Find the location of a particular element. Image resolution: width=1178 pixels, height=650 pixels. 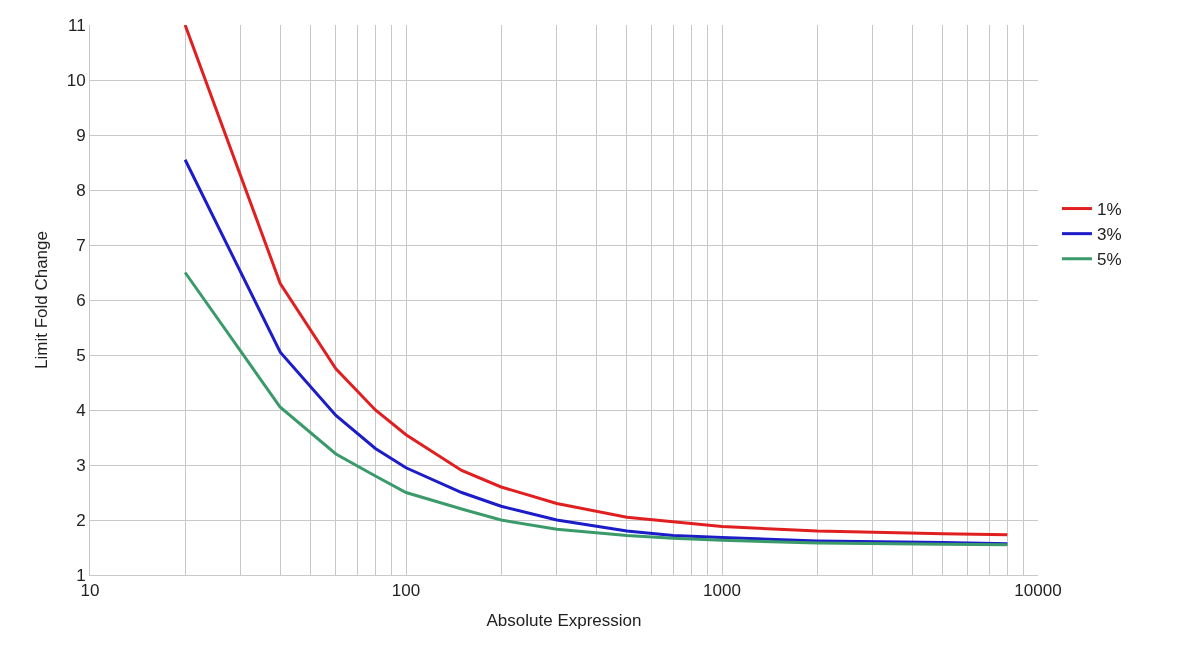

y-axis-title: Limit Fold Change is located at coordinates (42, 300).